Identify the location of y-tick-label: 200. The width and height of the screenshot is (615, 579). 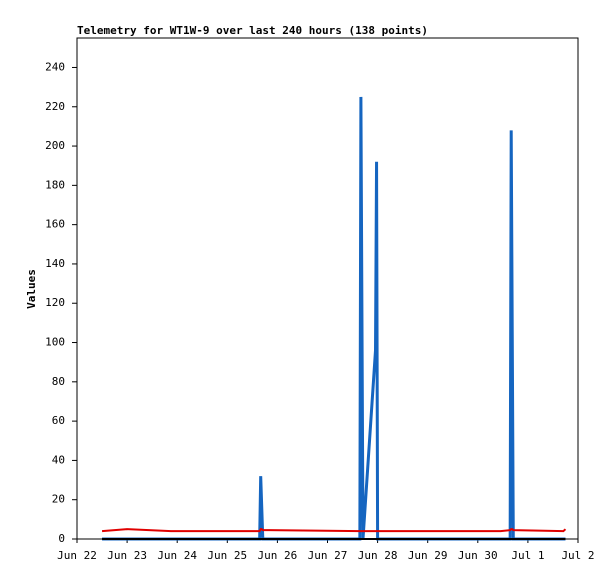
(55, 145).